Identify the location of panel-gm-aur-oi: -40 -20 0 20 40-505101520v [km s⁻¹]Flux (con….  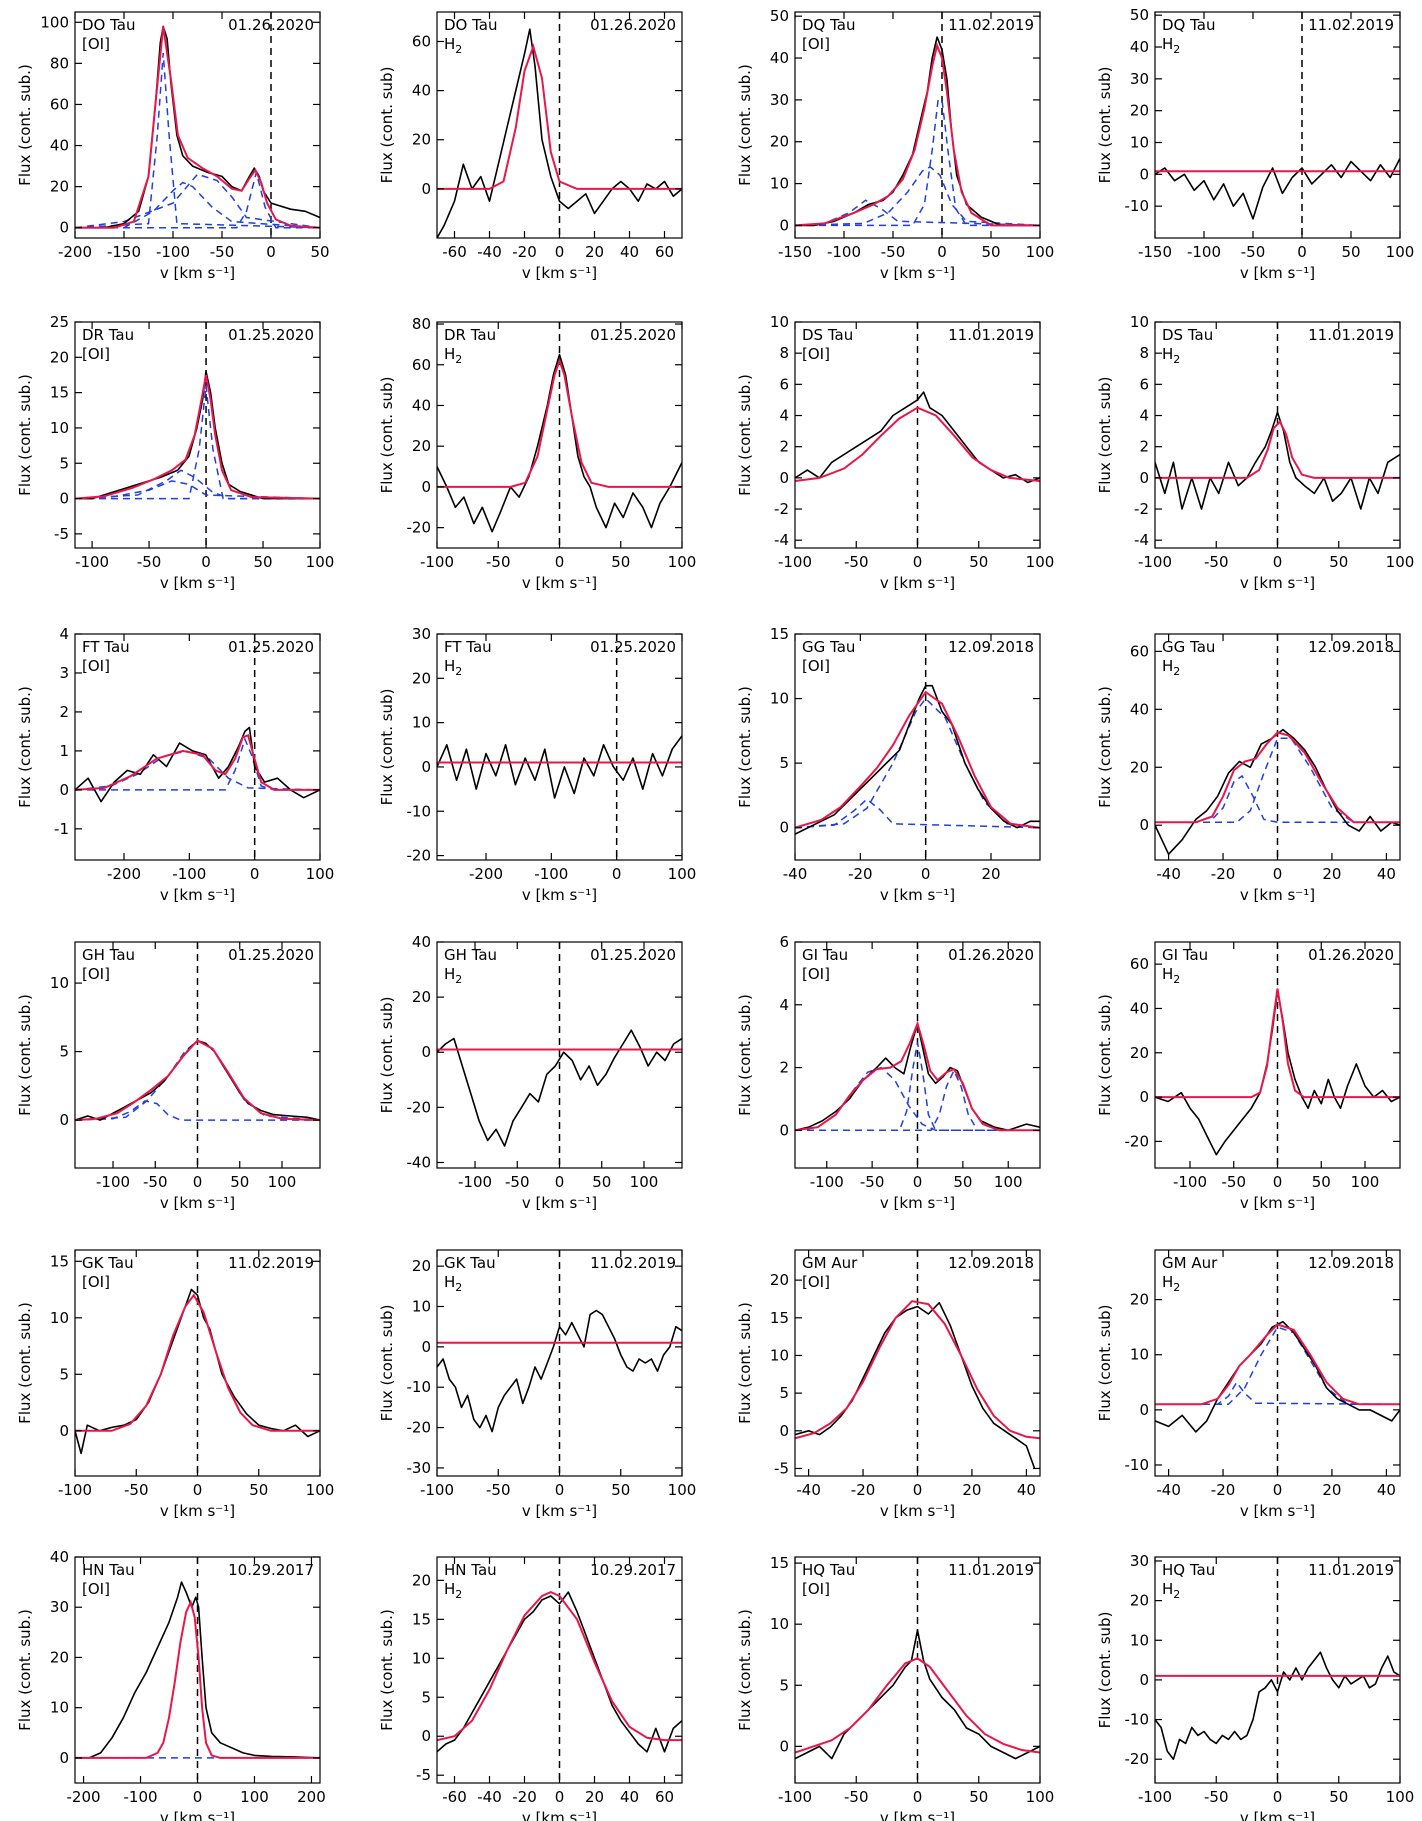
(888, 1385).